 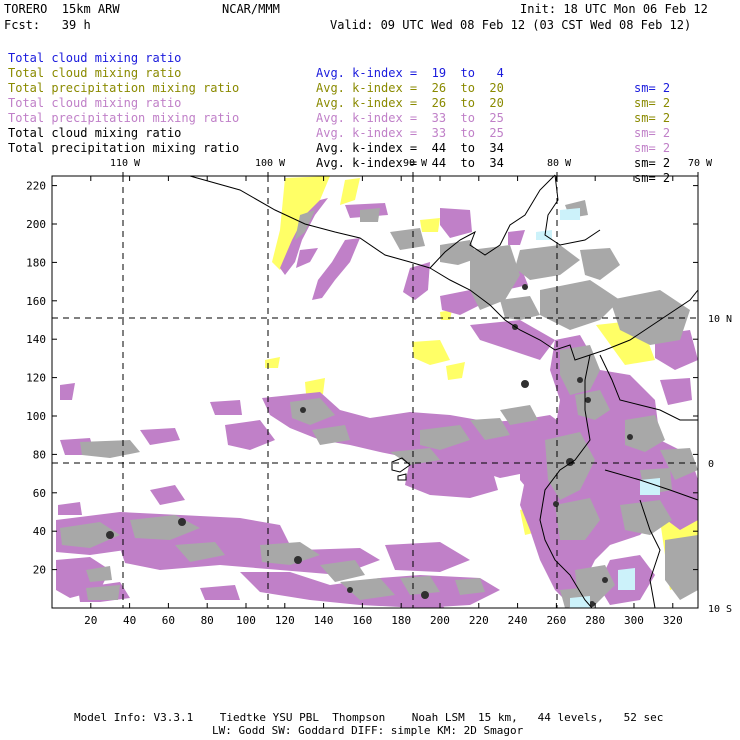 What do you see at coordinates (559, 163) in the screenshot?
I see `longitude-label: 80 W` at bounding box center [559, 163].